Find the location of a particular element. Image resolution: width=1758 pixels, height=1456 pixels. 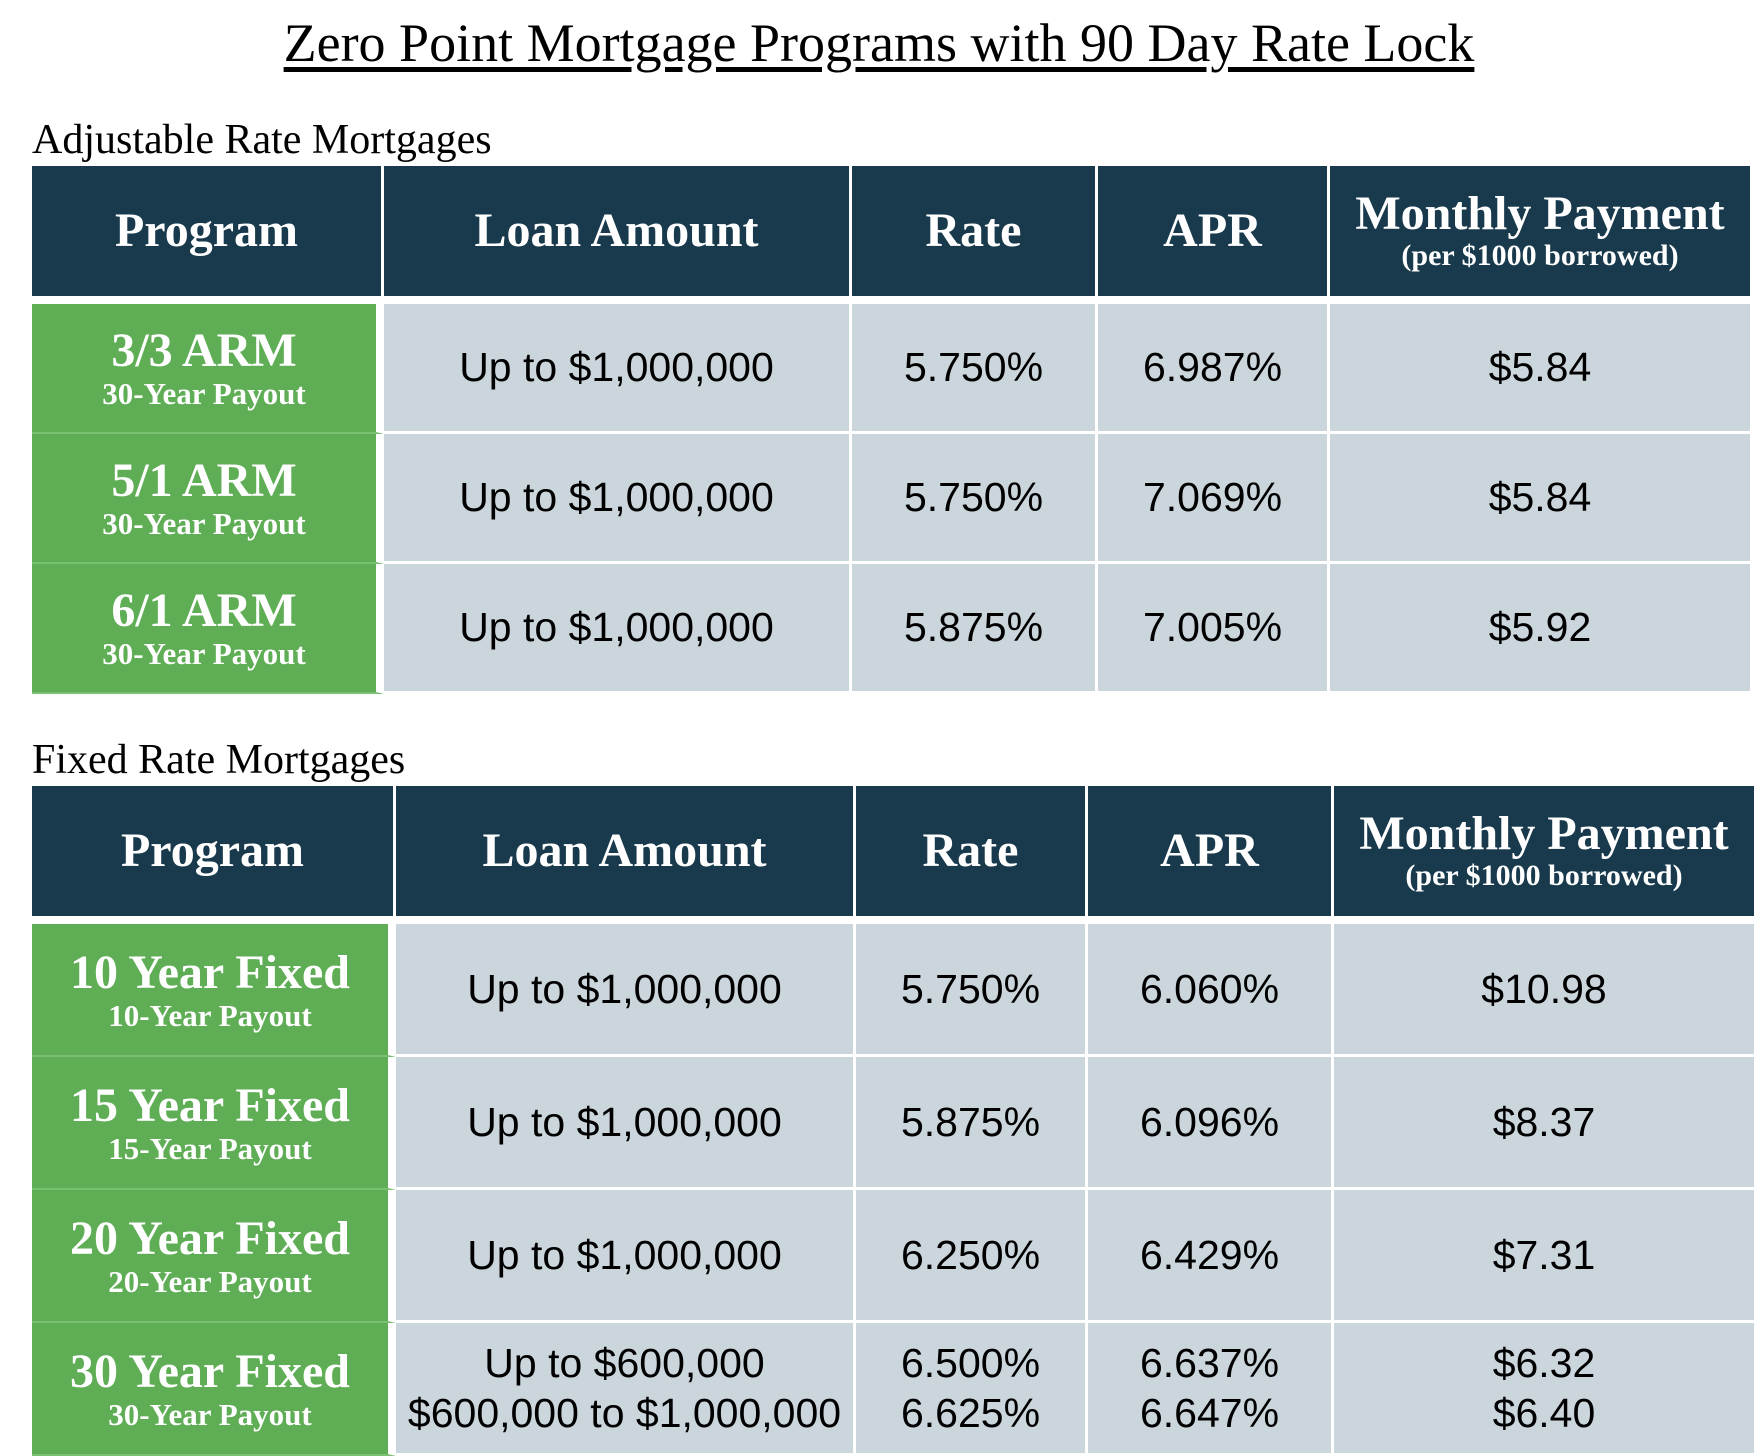

program-cell: 20 Year Fixed 20-Year Payout is located at coordinates (214, 1256).